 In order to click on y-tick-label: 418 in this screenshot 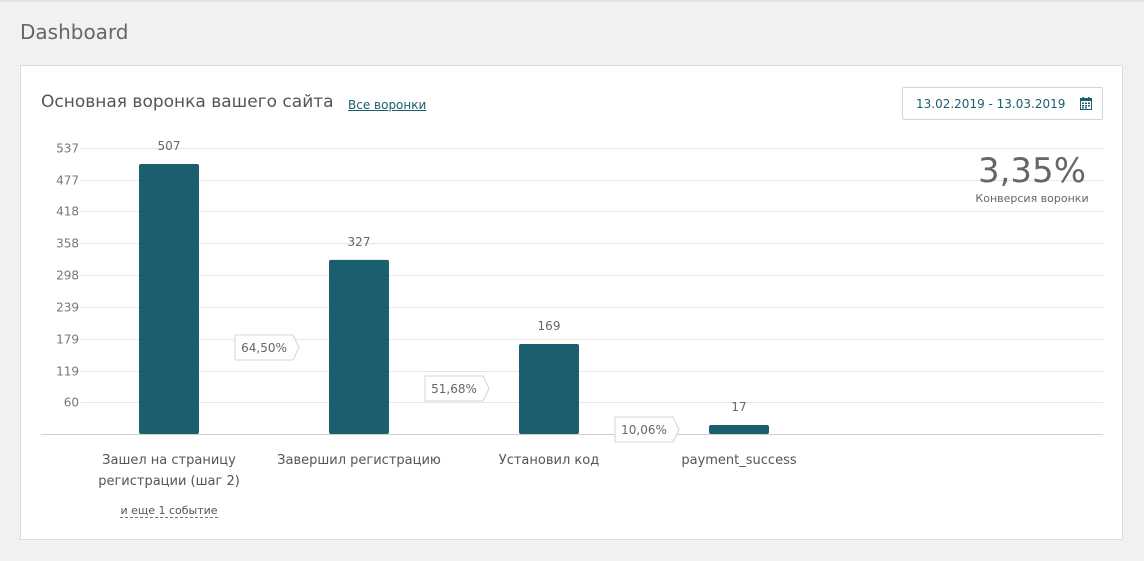, I will do `click(67, 212)`.